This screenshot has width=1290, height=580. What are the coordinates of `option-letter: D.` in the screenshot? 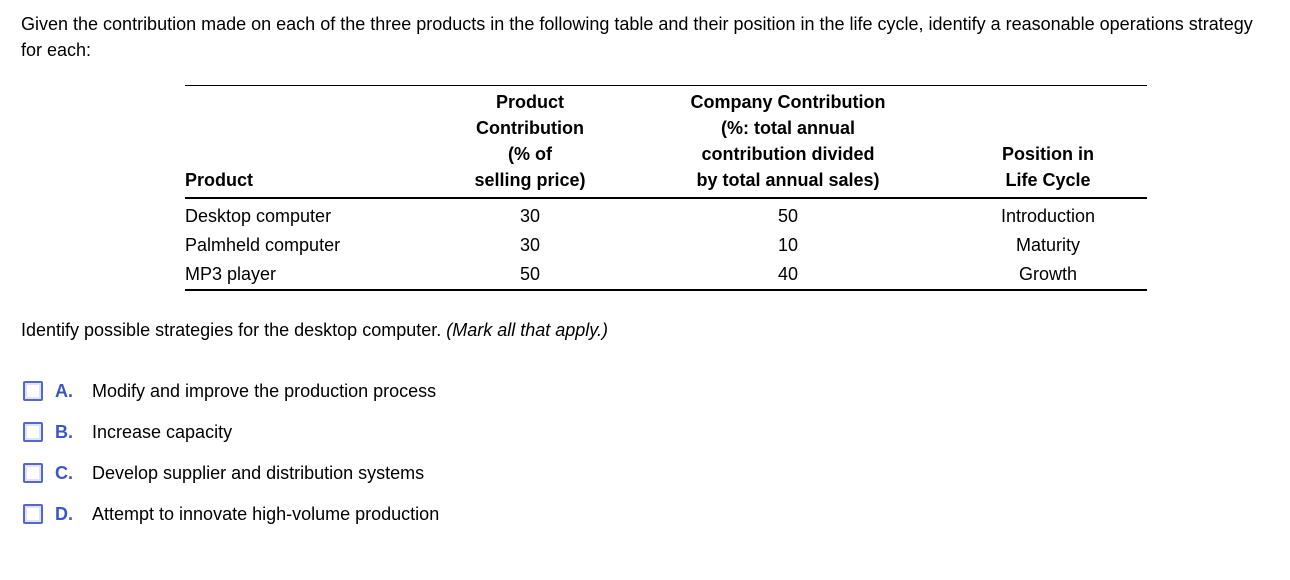 It's located at (64, 513).